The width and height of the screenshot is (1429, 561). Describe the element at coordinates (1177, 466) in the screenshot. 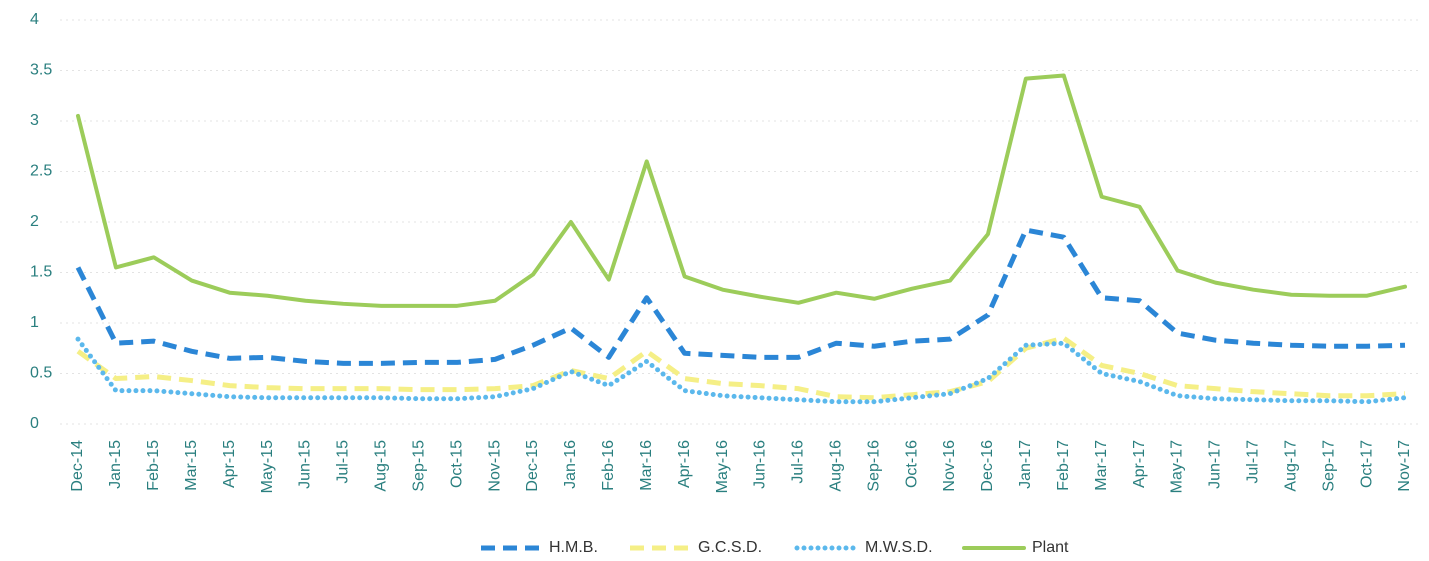

I see `x-tick-label: May-17` at that location.